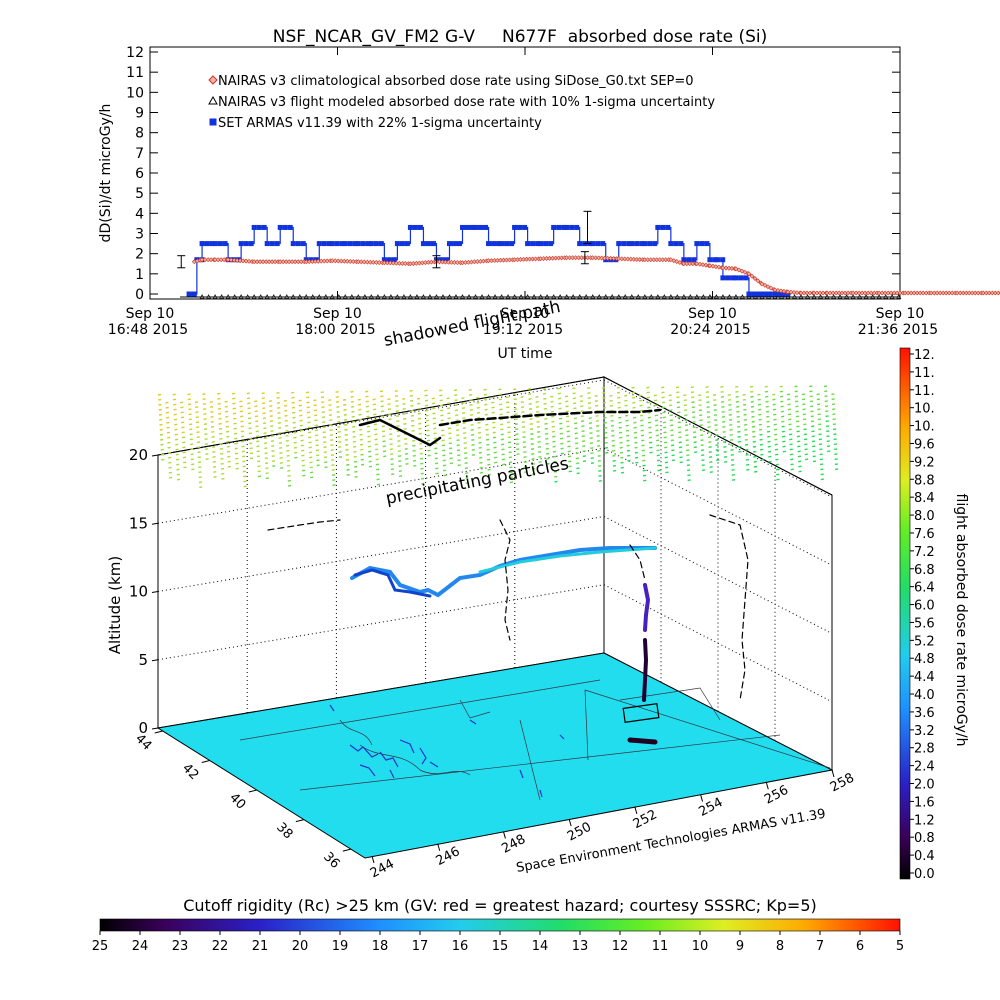  Describe the element at coordinates (139, 154) in the screenshot. I see `top-y-tick-label: 7` at that location.